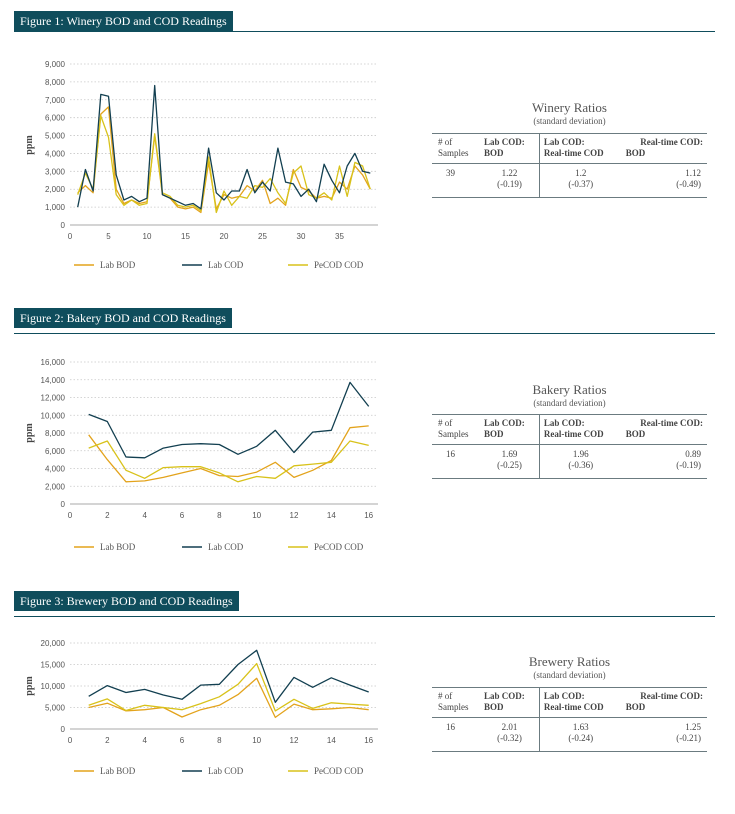 The height and width of the screenshot is (814, 735). Describe the element at coordinates (229, 420) in the screenshot. I see `series-line-lab-cod` at that location.